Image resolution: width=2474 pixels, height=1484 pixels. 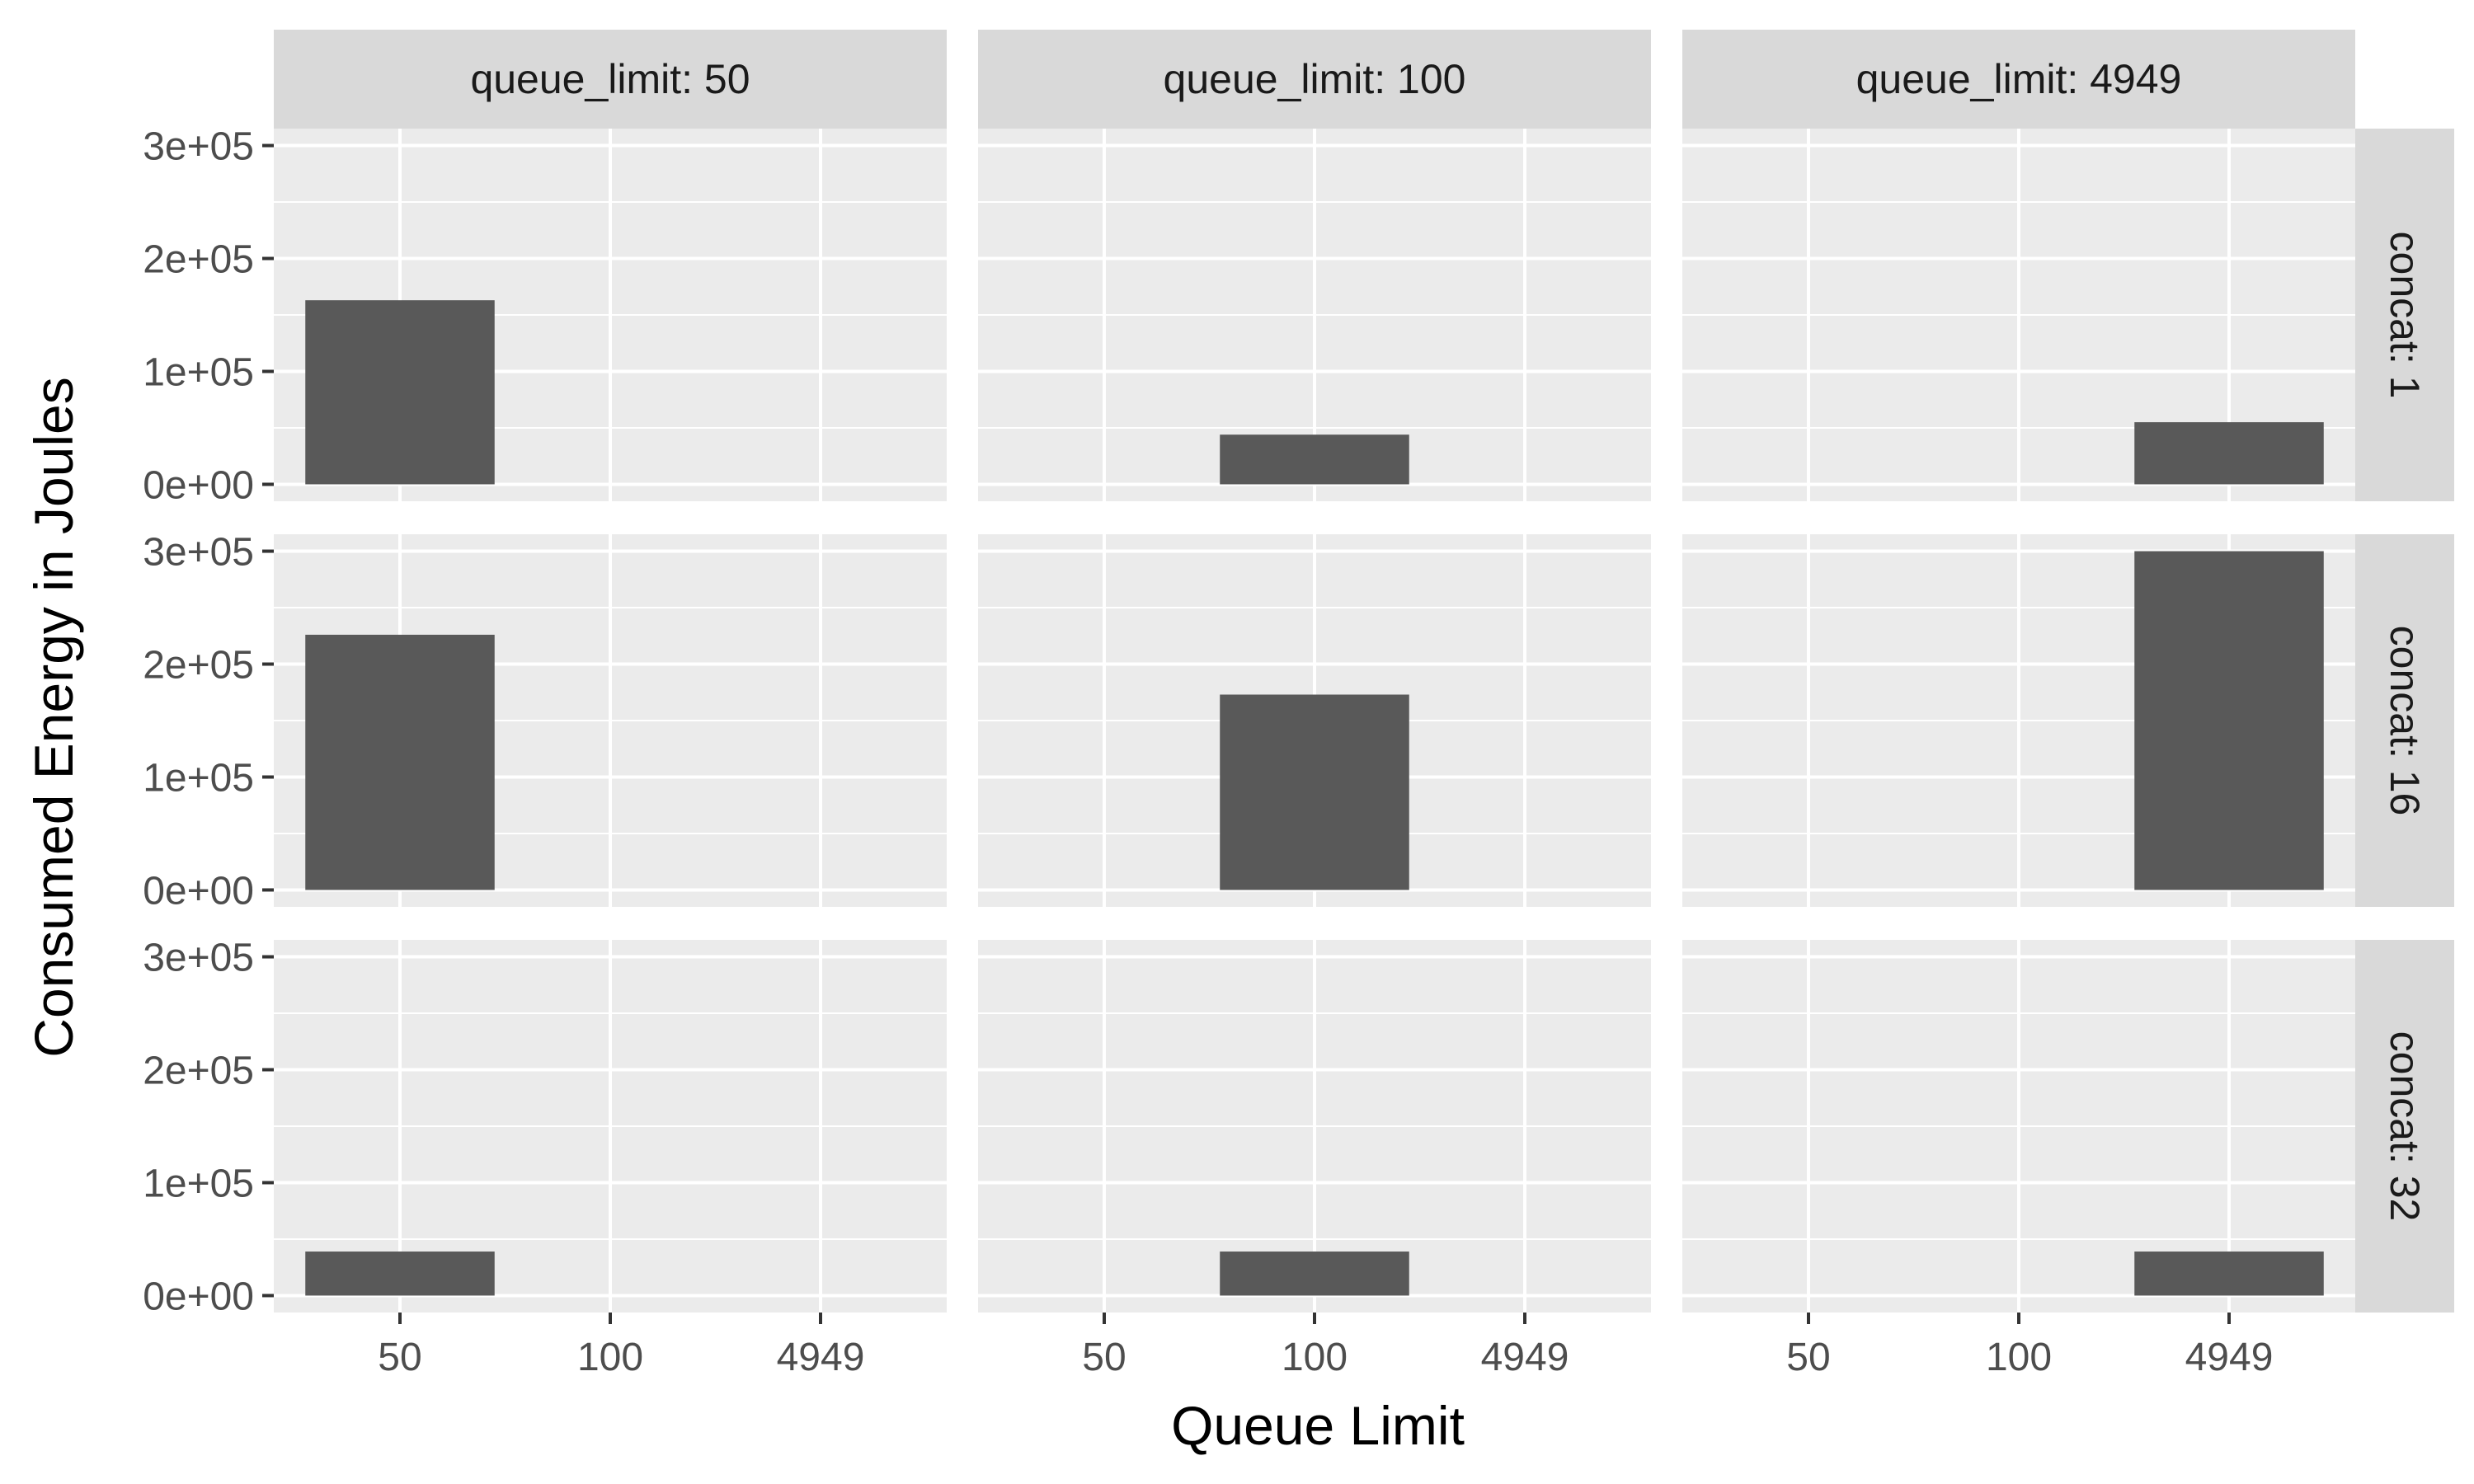 I want to click on panel-r1-c1, so click(x=610, y=315).